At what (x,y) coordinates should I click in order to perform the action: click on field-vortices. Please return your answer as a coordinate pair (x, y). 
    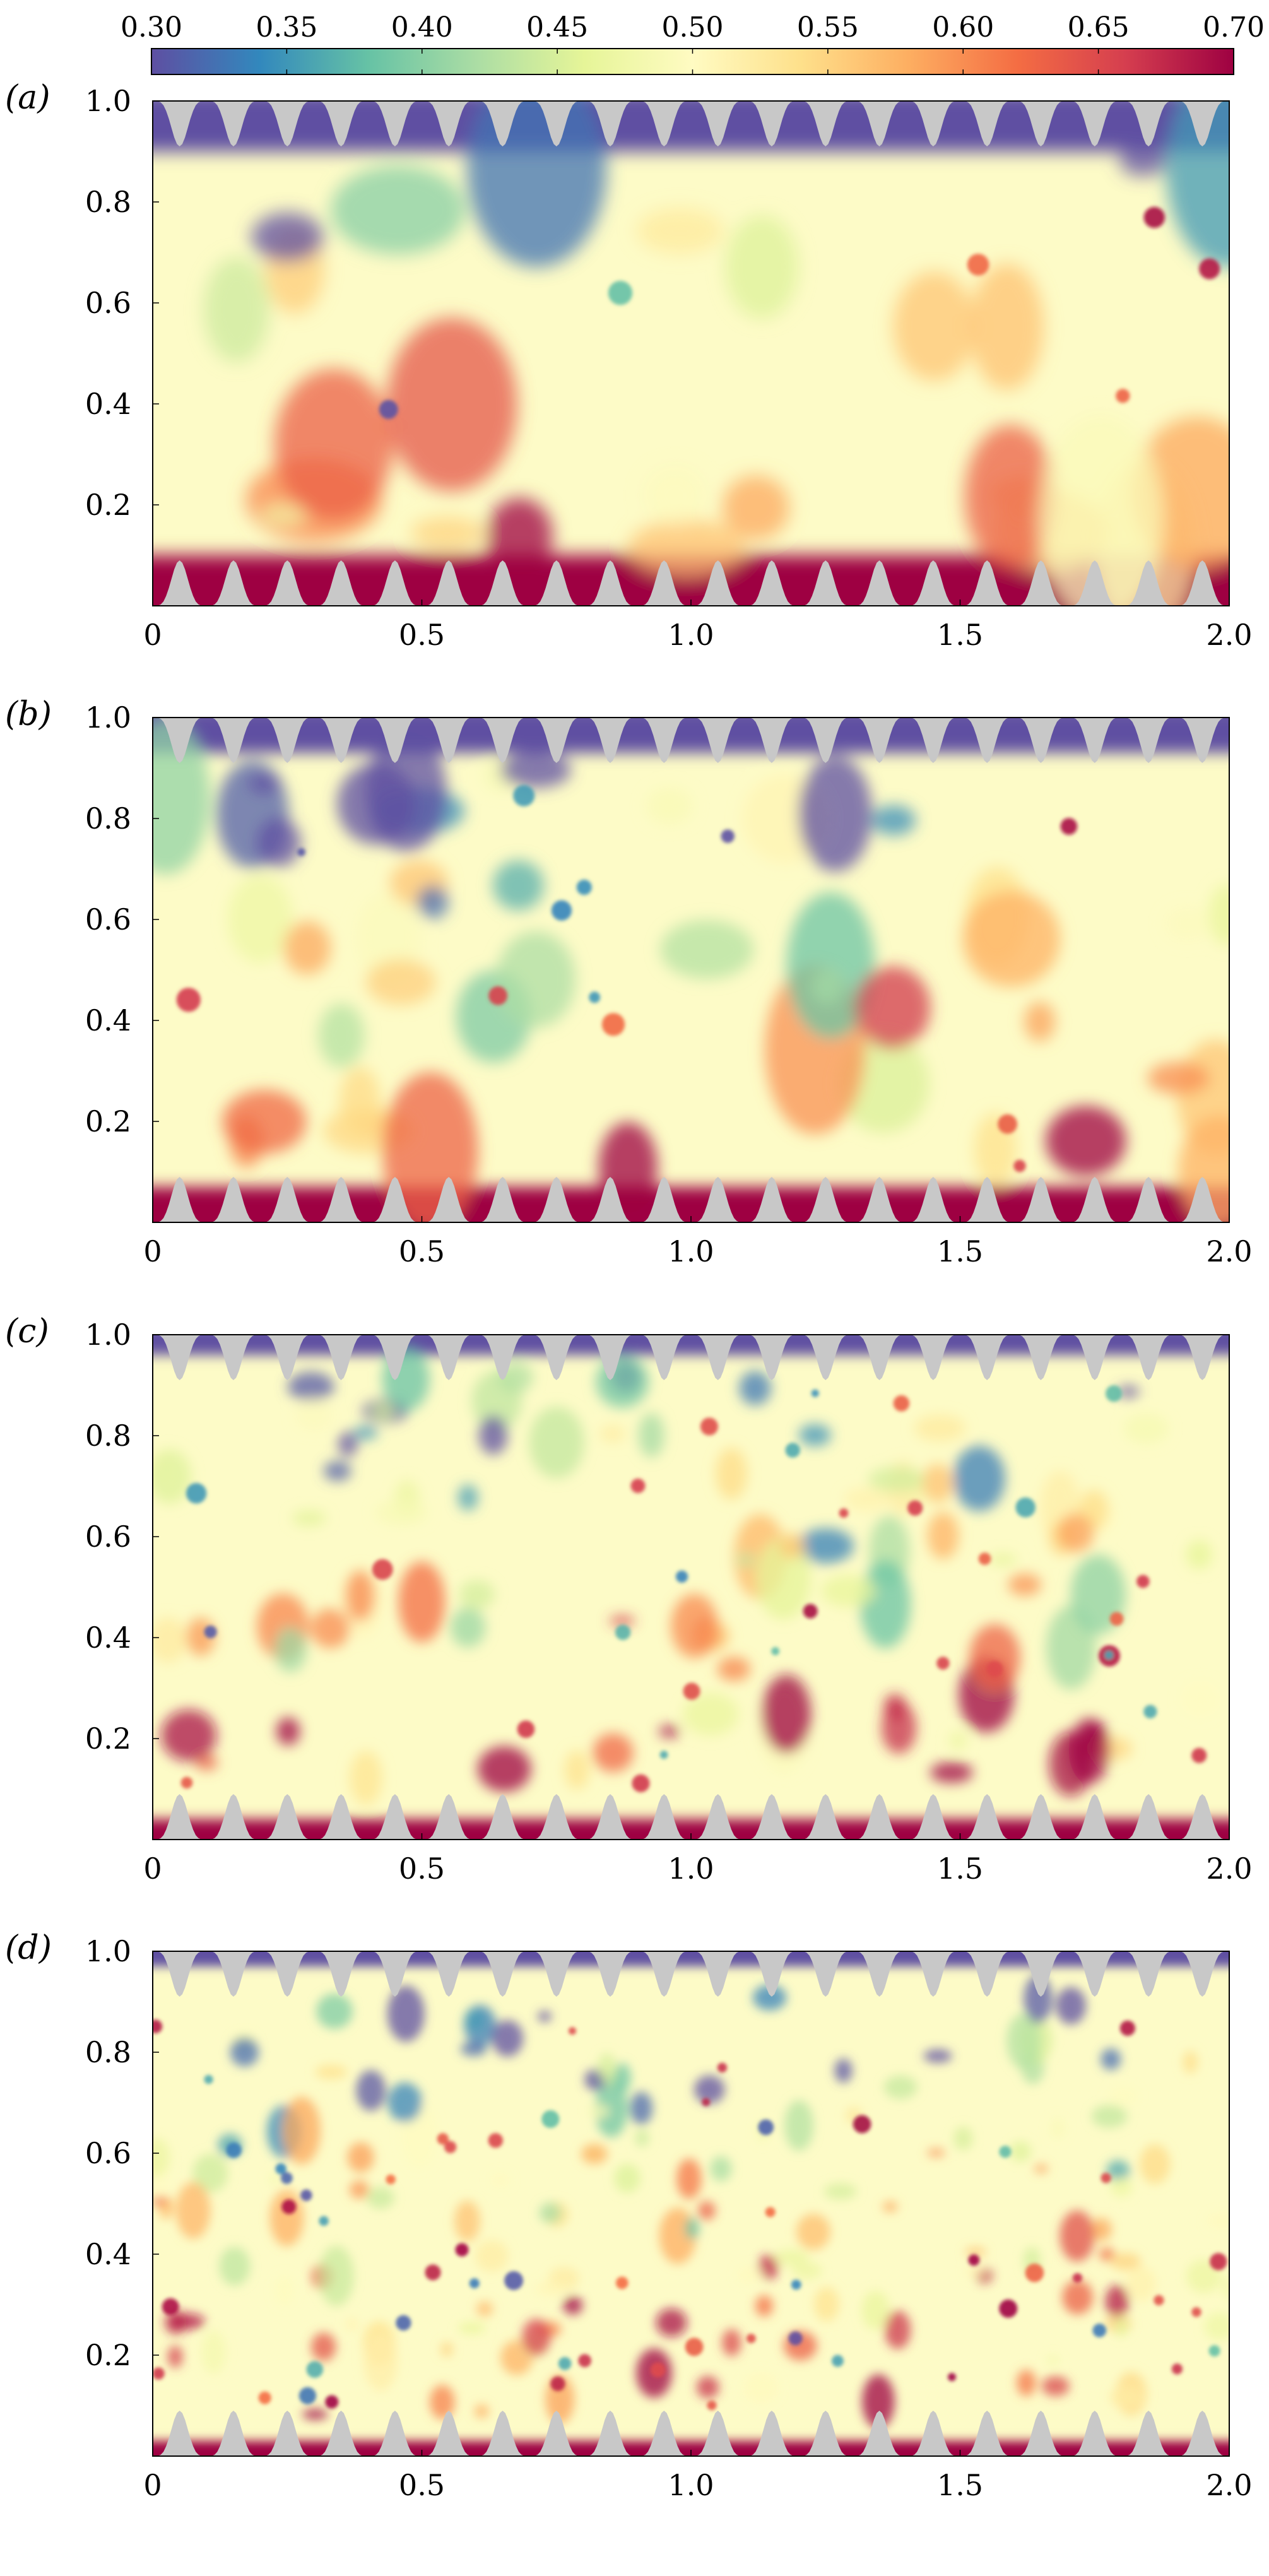
    Looking at the image, I should click on (693, 1589).